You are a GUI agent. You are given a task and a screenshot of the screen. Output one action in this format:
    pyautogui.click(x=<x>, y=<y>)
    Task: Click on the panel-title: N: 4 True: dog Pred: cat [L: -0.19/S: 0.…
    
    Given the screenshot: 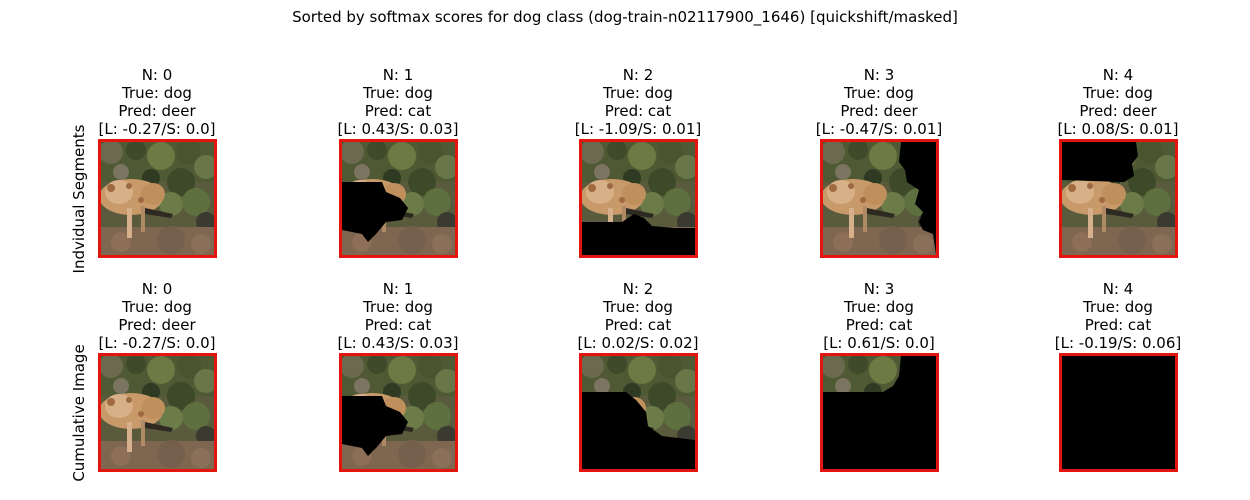 What is the action you would take?
    pyautogui.click(x=1118, y=316)
    